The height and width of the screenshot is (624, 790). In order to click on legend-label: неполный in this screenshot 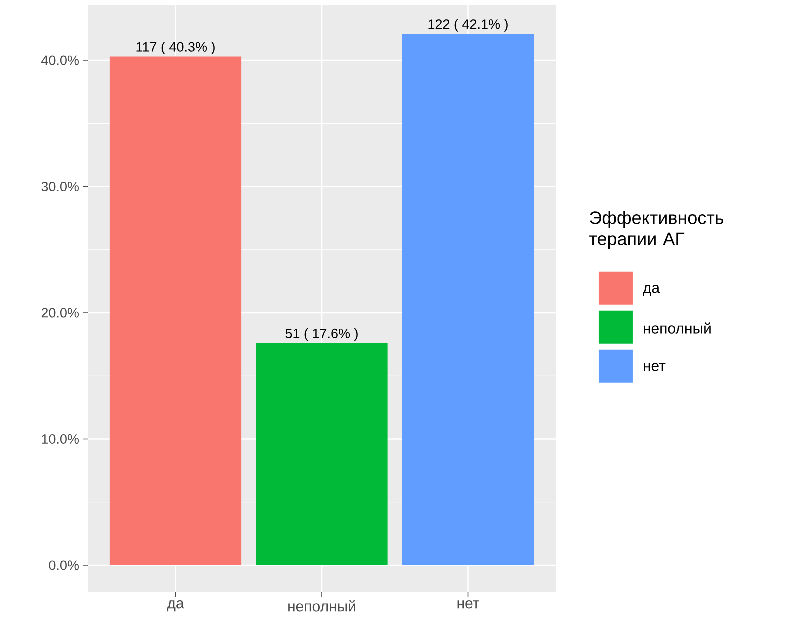, I will do `click(677, 328)`.